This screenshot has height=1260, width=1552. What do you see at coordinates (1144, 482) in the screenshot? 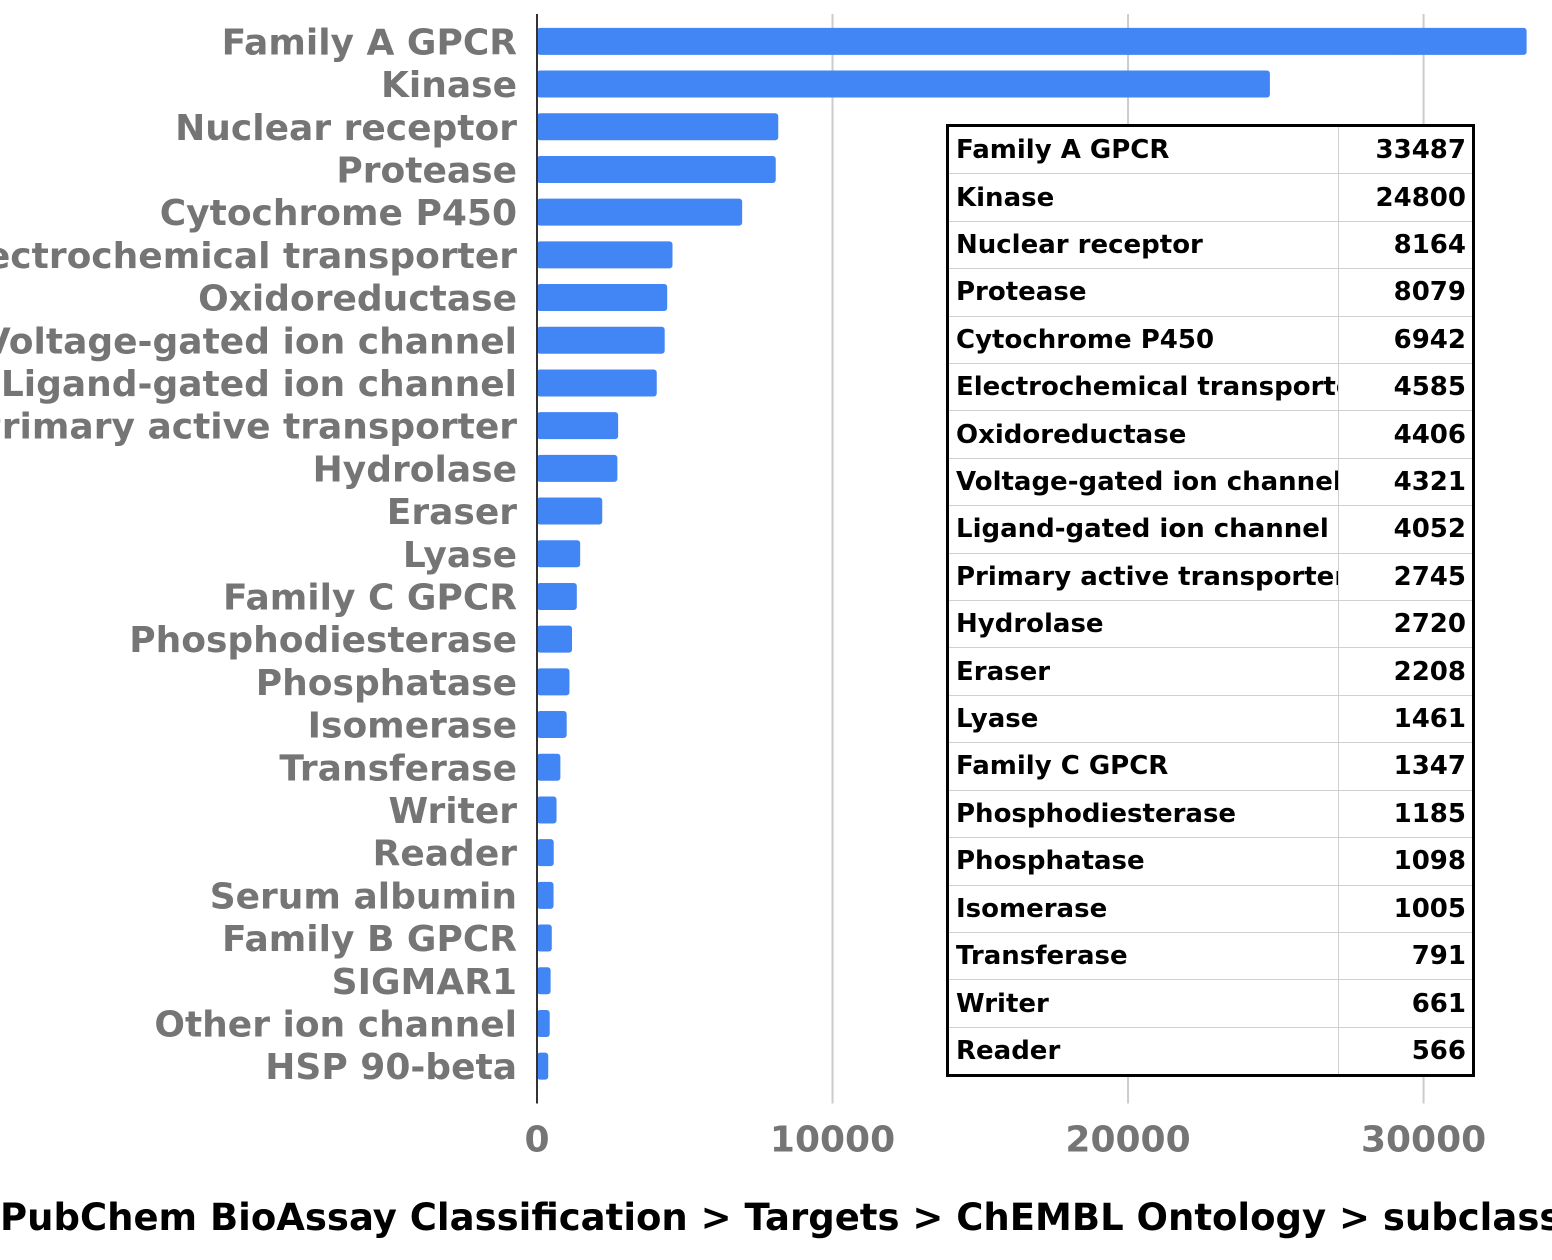
I see `table-cell-name: Voltage-gated ion channel` at bounding box center [1144, 482].